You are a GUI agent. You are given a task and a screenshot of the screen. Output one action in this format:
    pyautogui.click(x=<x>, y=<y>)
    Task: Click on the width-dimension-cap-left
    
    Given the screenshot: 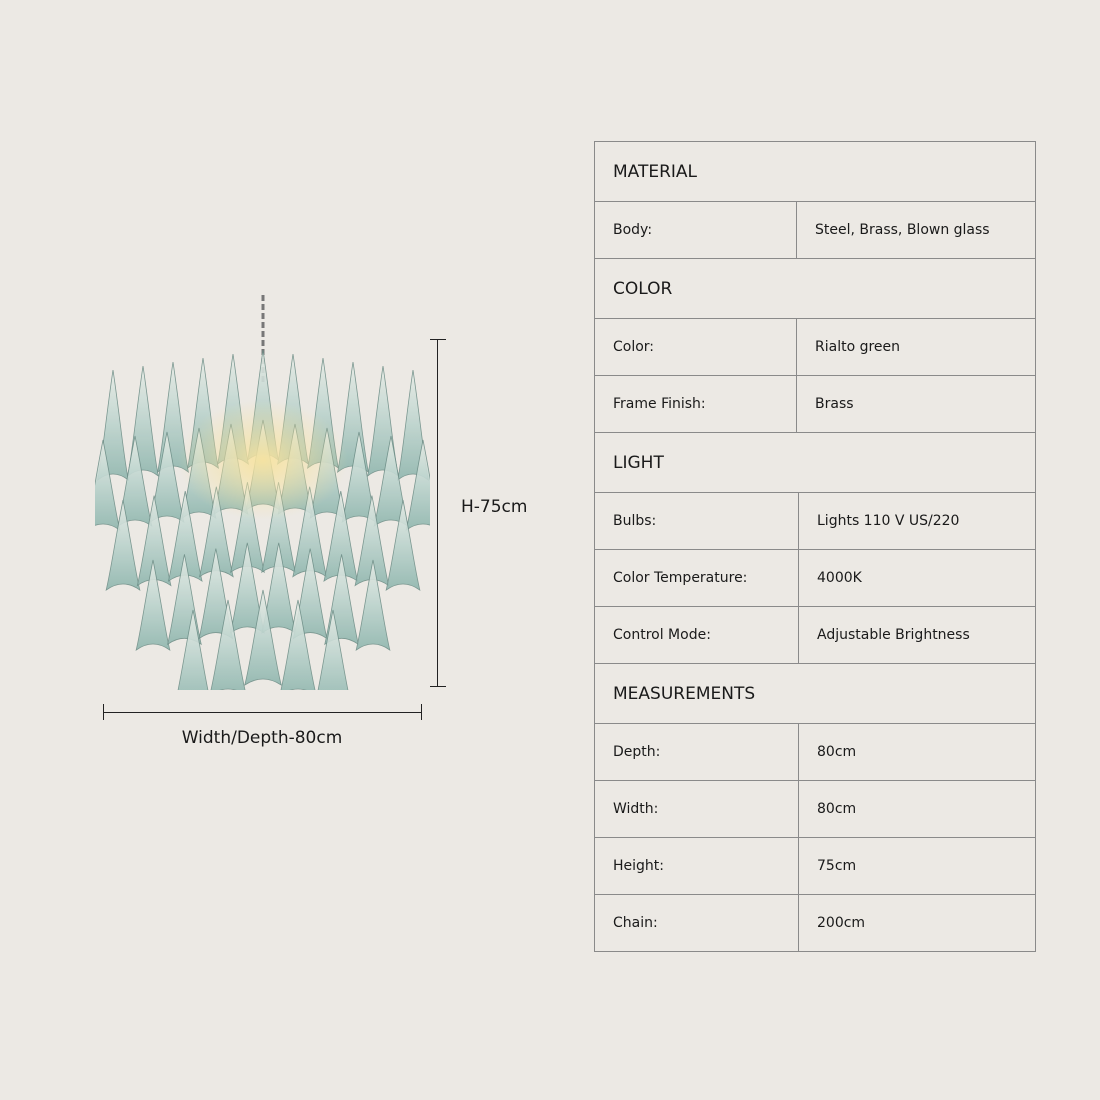 What is the action you would take?
    pyautogui.click(x=103, y=712)
    